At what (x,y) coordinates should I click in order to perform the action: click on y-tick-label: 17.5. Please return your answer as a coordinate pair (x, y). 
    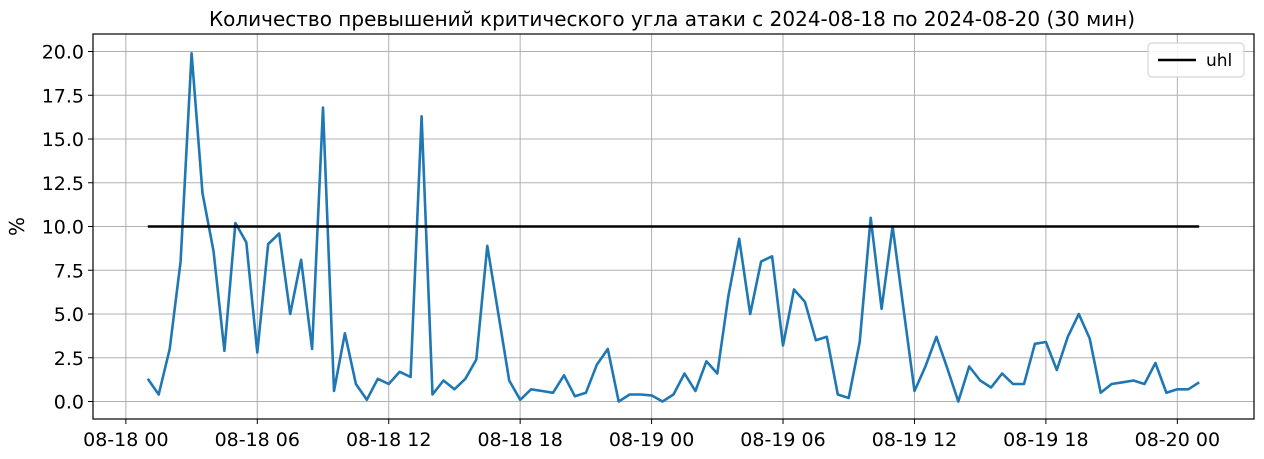
    Looking at the image, I should click on (63, 96).